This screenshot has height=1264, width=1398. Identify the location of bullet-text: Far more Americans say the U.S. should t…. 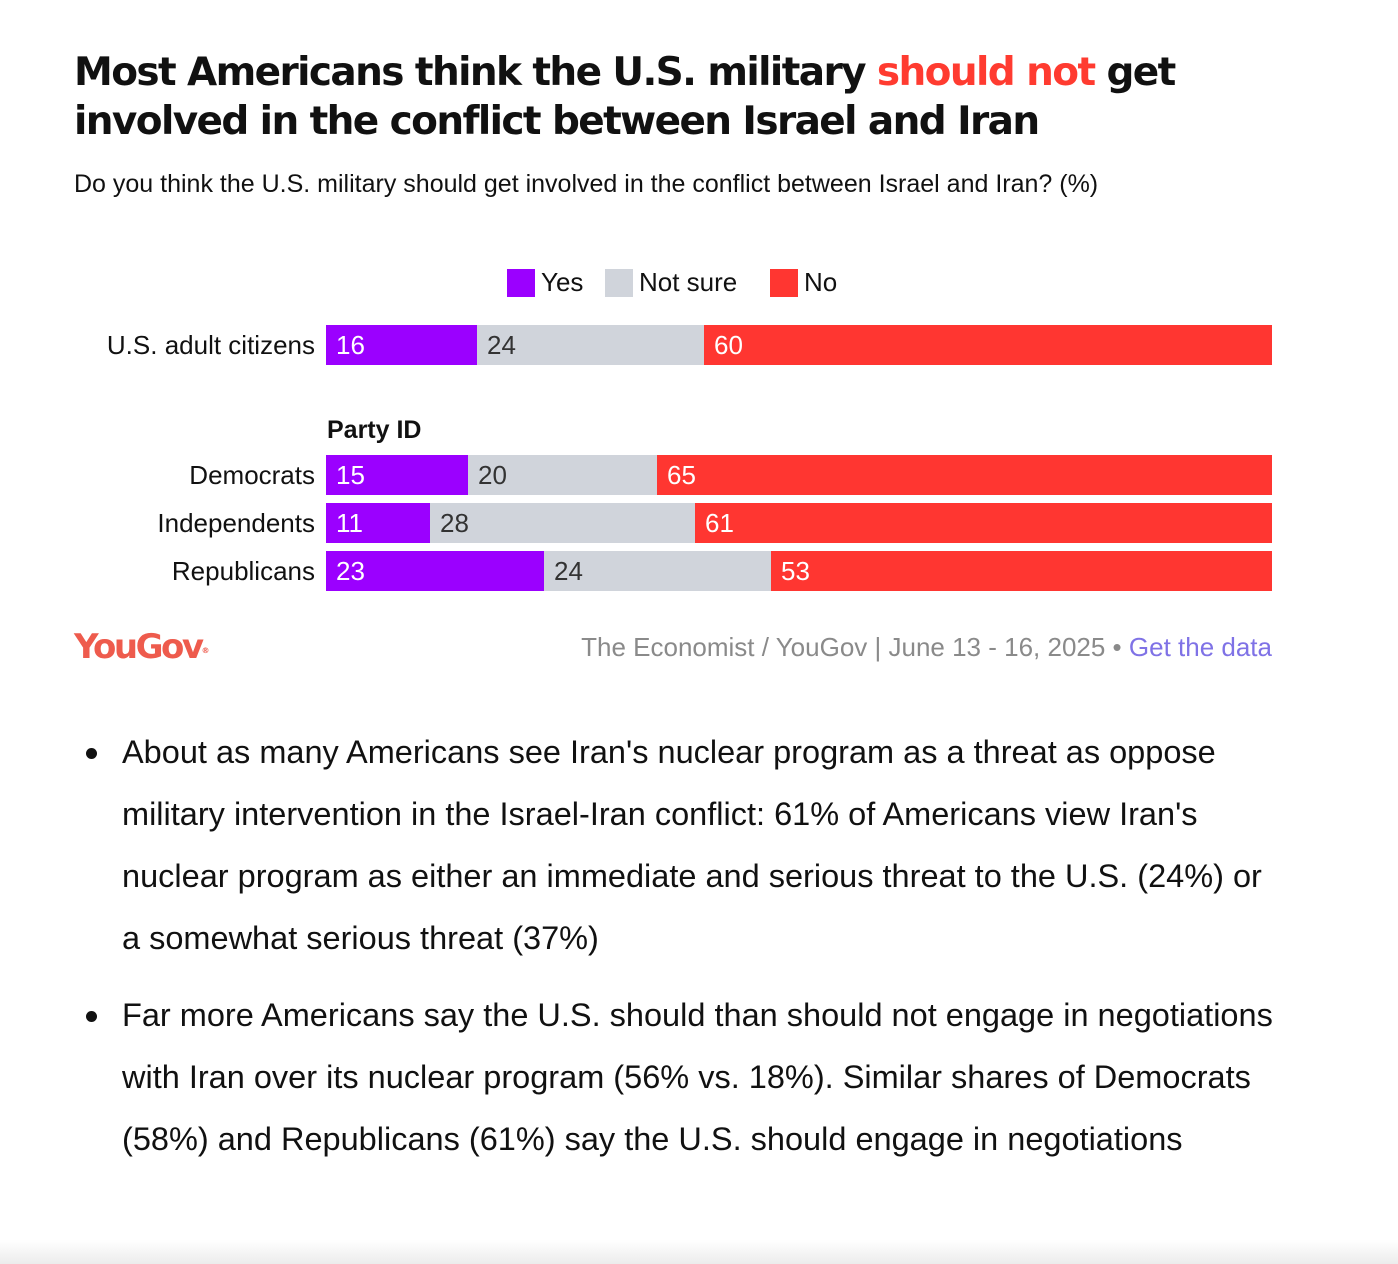
(697, 1077).